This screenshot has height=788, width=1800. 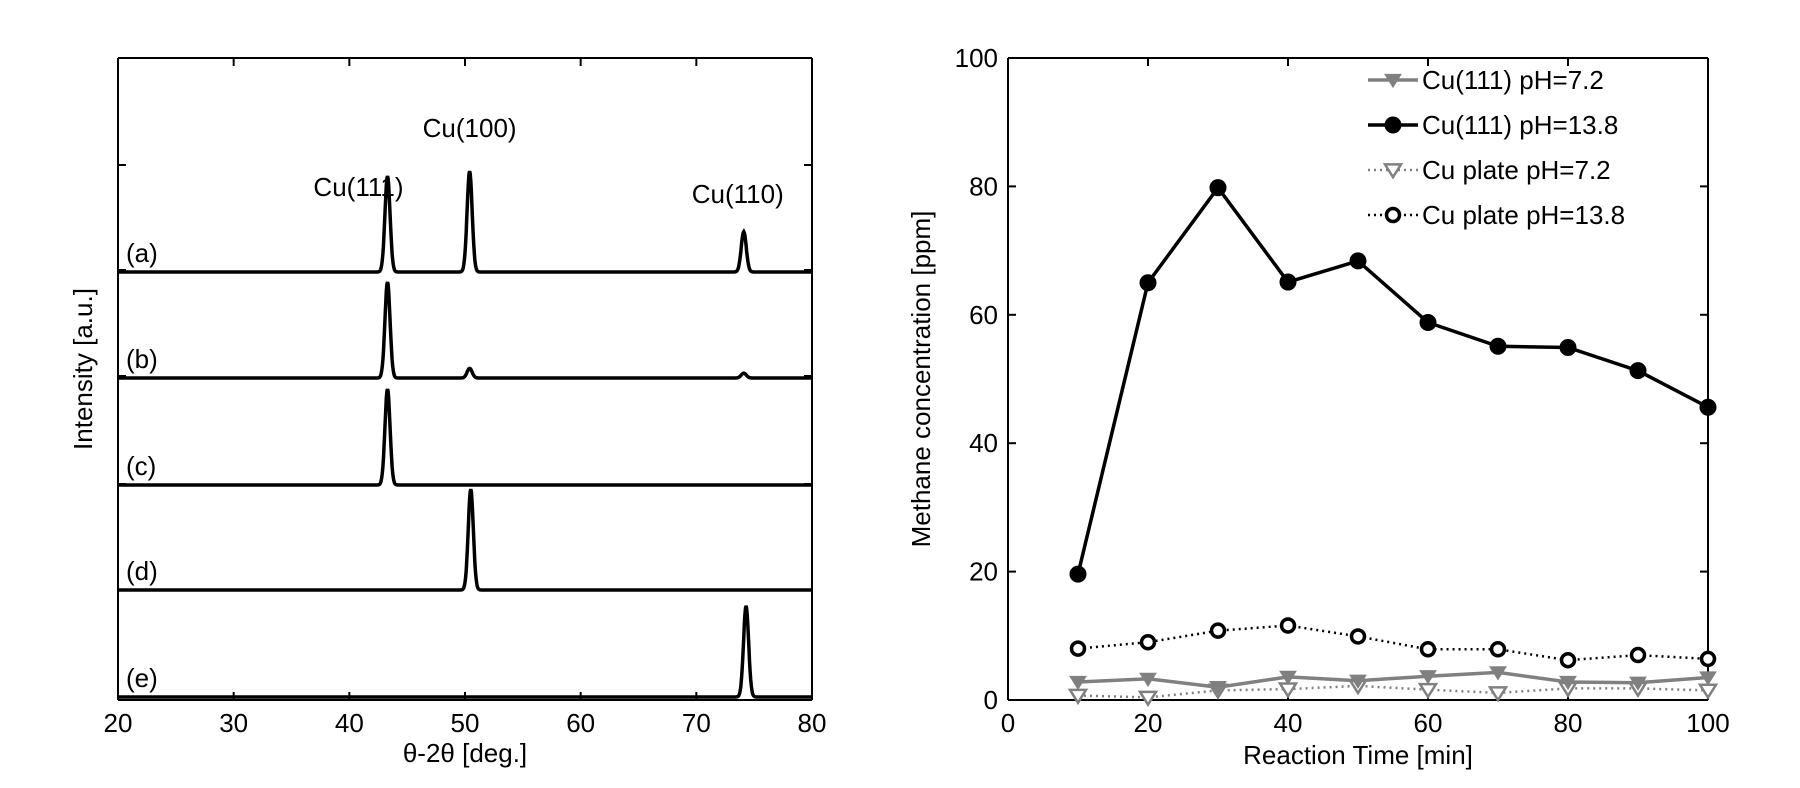 I want to click on x-tick-label: 70, so click(x=696, y=723).